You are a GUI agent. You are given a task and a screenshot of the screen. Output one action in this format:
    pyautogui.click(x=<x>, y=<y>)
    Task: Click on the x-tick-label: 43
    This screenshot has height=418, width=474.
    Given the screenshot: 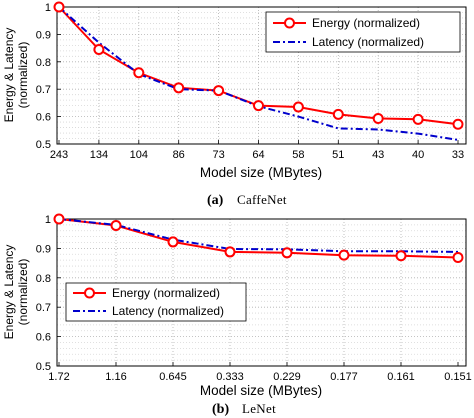 What is the action you would take?
    pyautogui.click(x=378, y=155)
    